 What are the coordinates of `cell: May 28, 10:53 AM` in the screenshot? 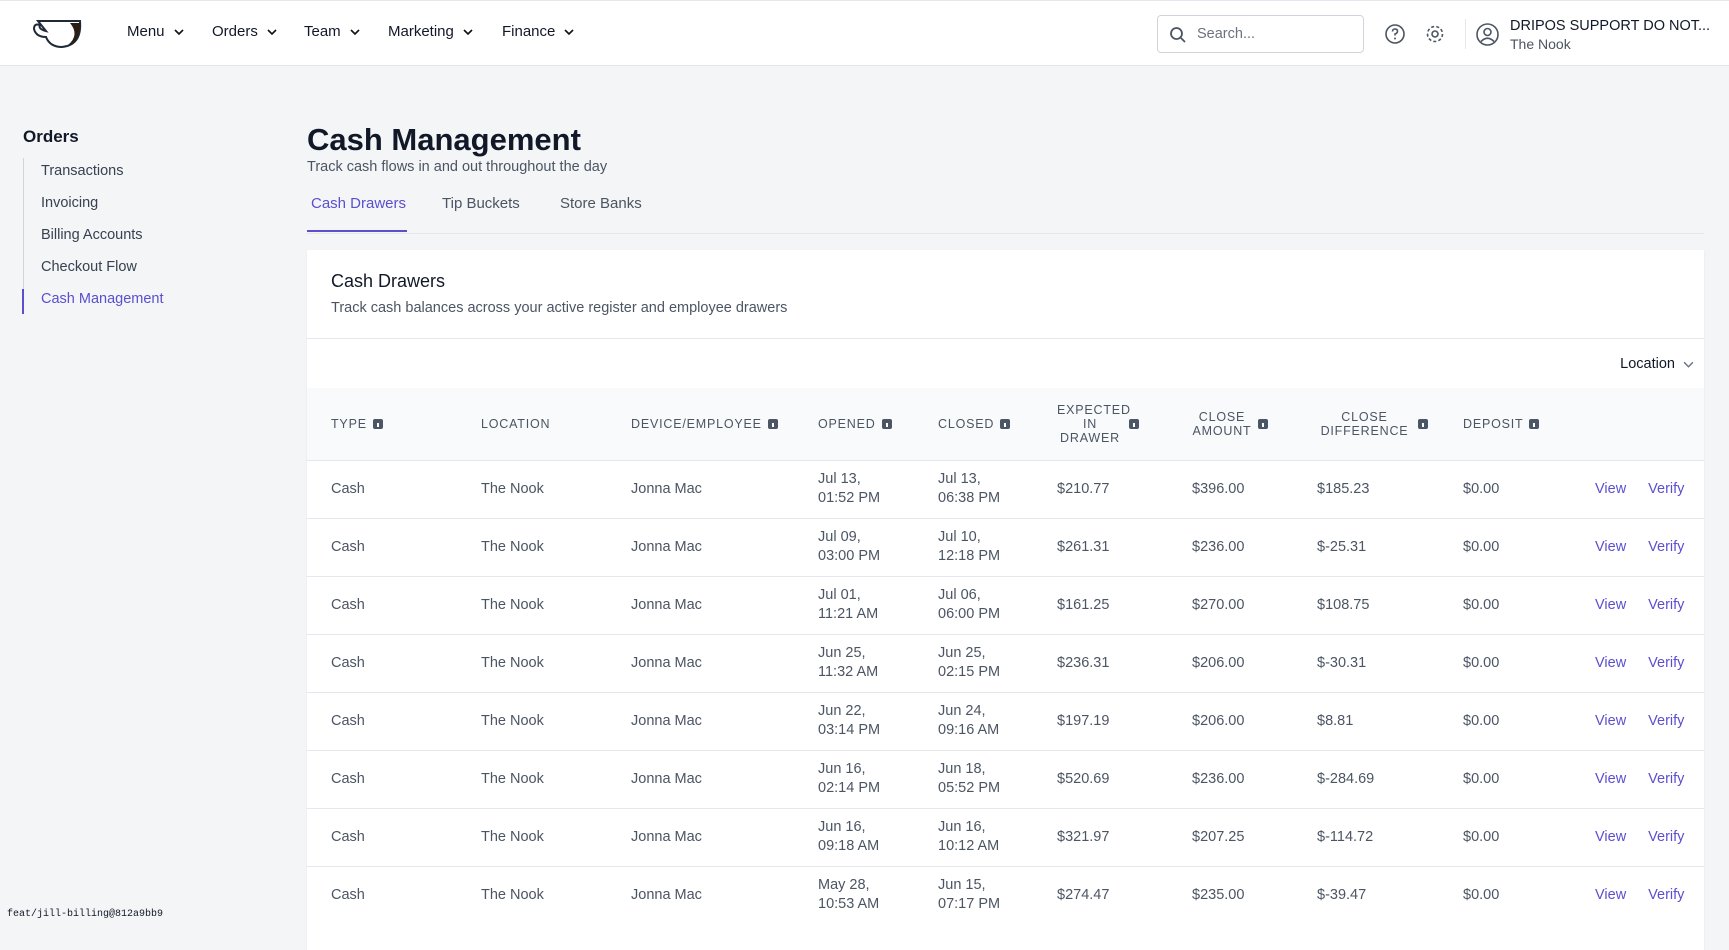 It's located at (878, 894).